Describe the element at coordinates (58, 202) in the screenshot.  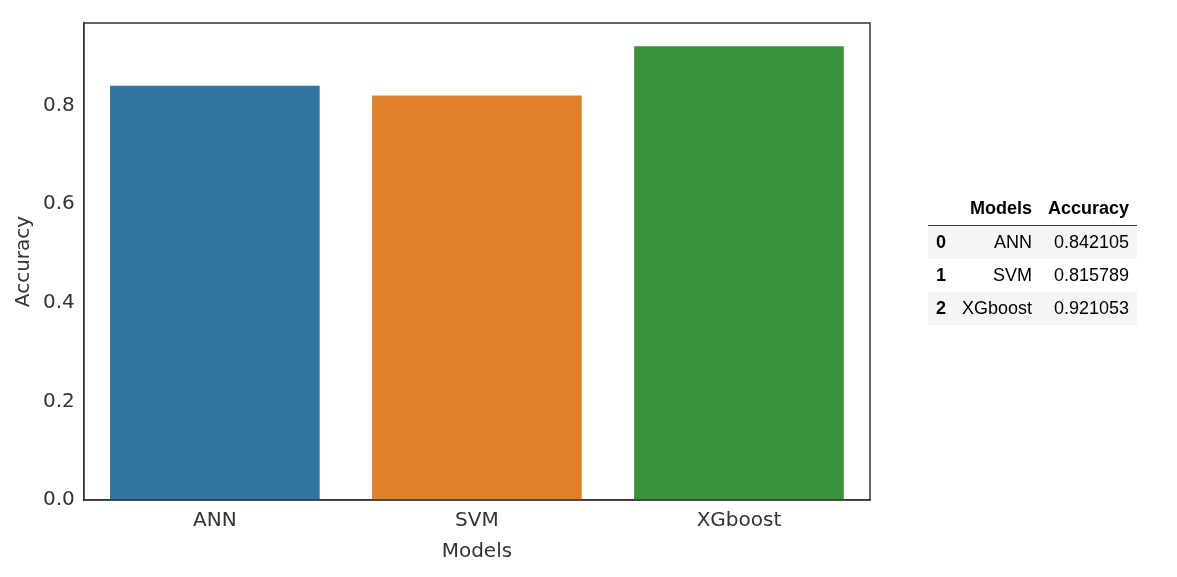
I see `y-tick-label: 0.6` at that location.